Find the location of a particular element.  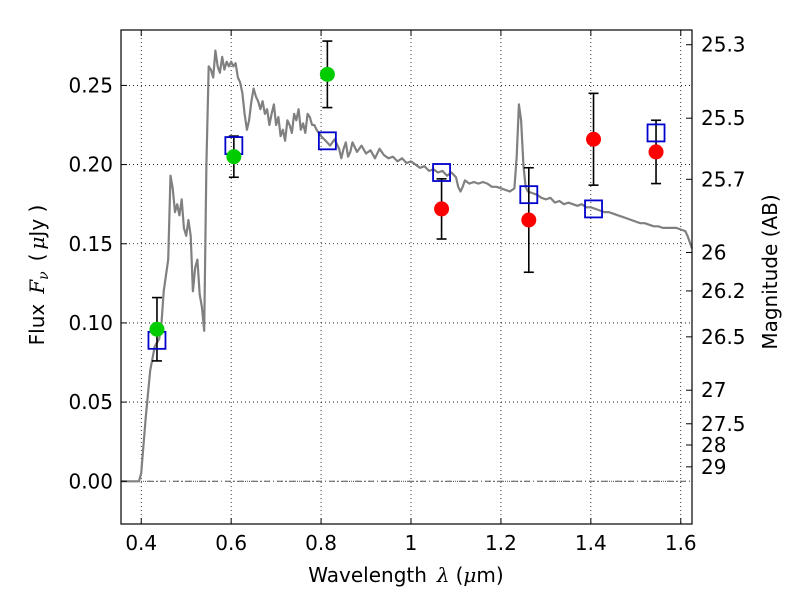

y-axis-unit-open: ( is located at coordinates (37, 258).